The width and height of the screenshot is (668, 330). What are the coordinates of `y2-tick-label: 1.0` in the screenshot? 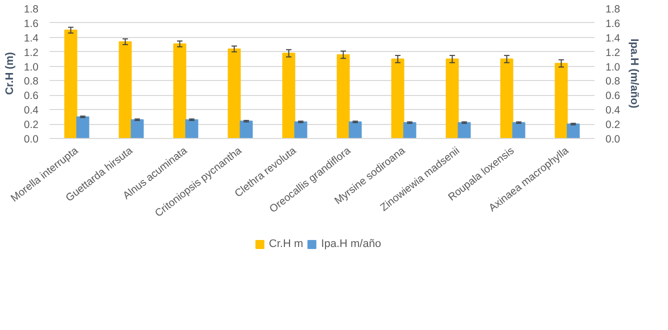 It's located at (613, 67).